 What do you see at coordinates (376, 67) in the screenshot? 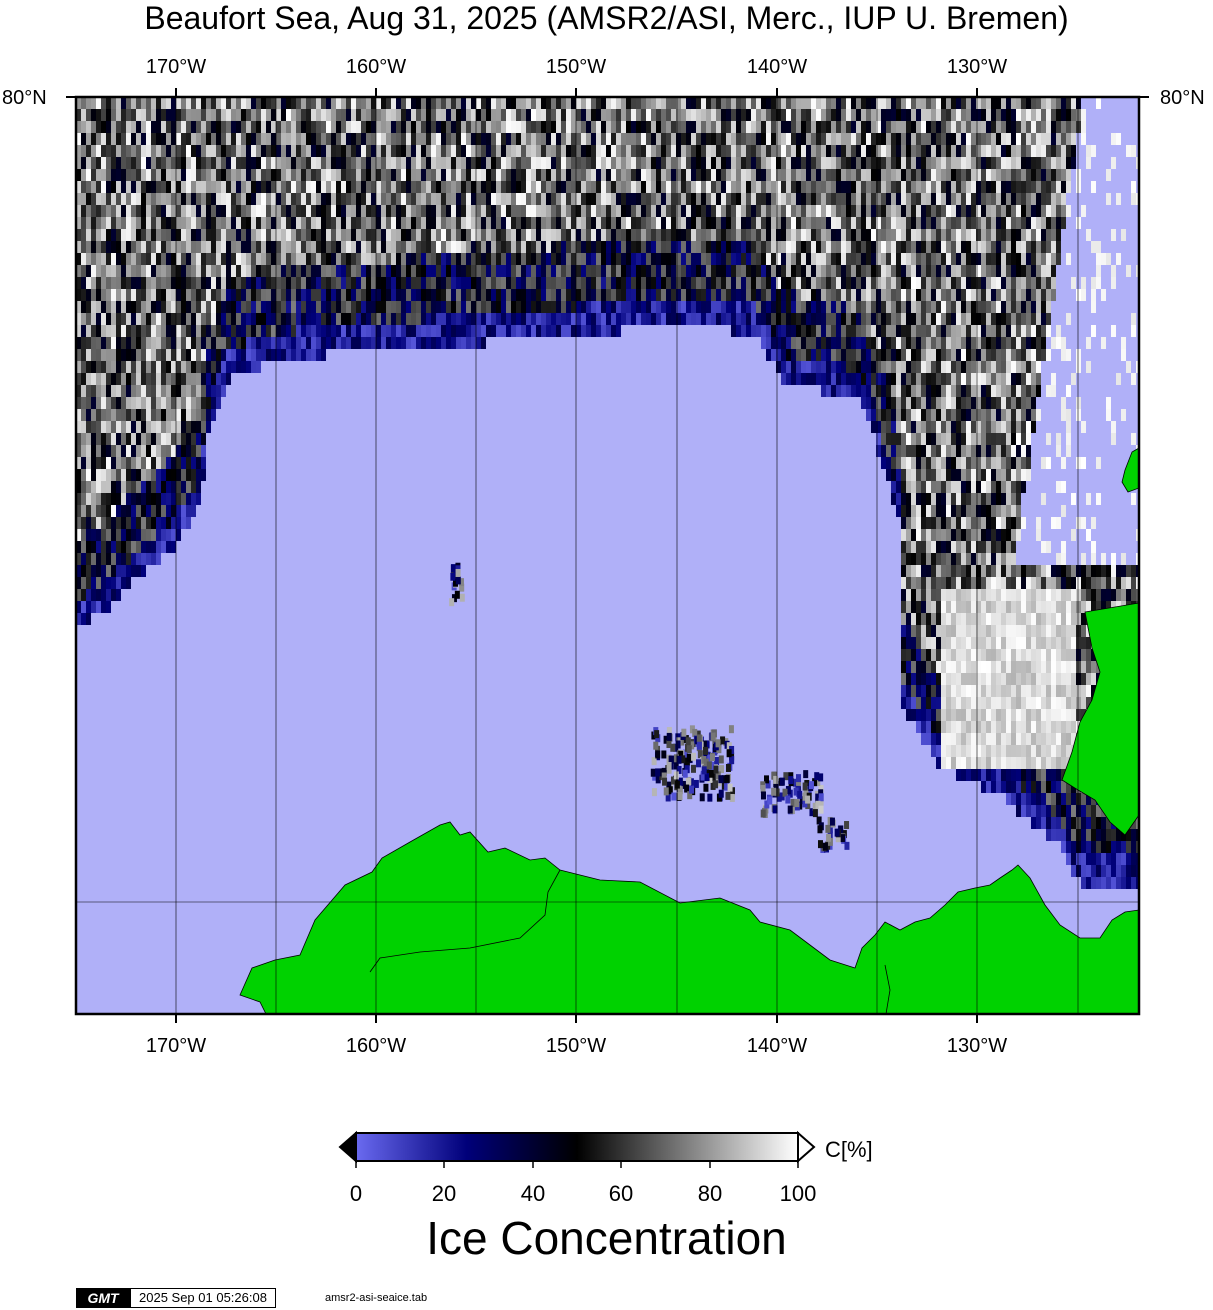
I see `lon-label-top: 160°W` at bounding box center [376, 67].